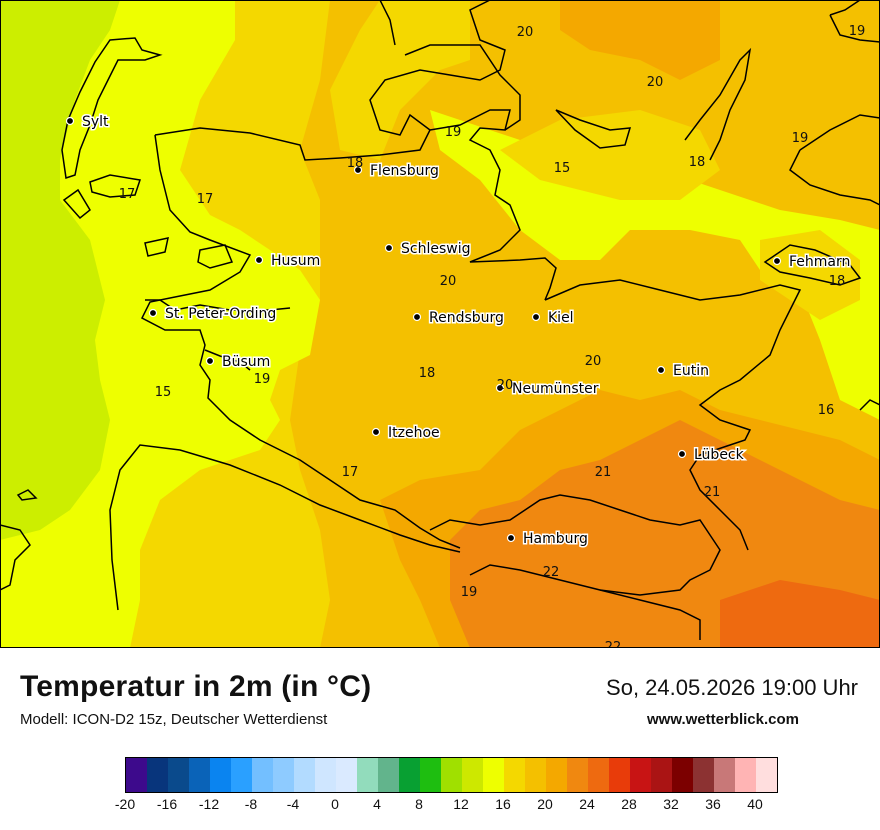 Image resolution: width=880 pixels, height=830 pixels. I want to click on legend-tick-label: 36, so click(713, 804).